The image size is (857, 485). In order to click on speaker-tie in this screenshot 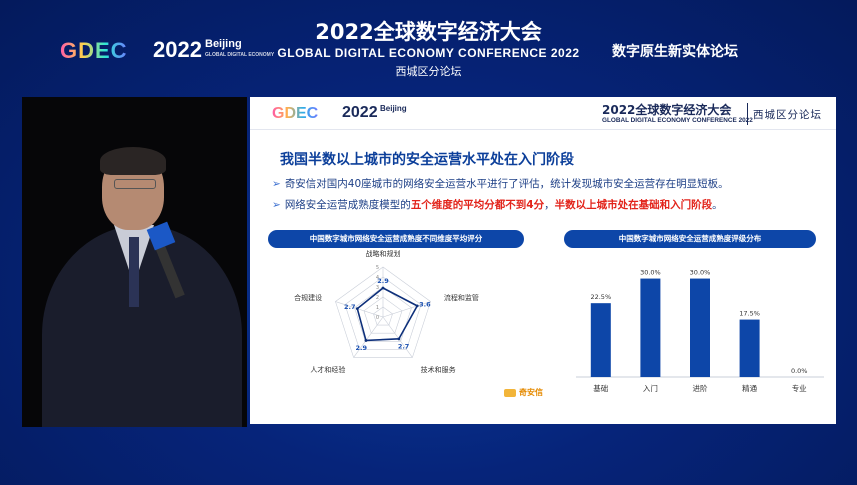, I will do `click(134, 272)`.